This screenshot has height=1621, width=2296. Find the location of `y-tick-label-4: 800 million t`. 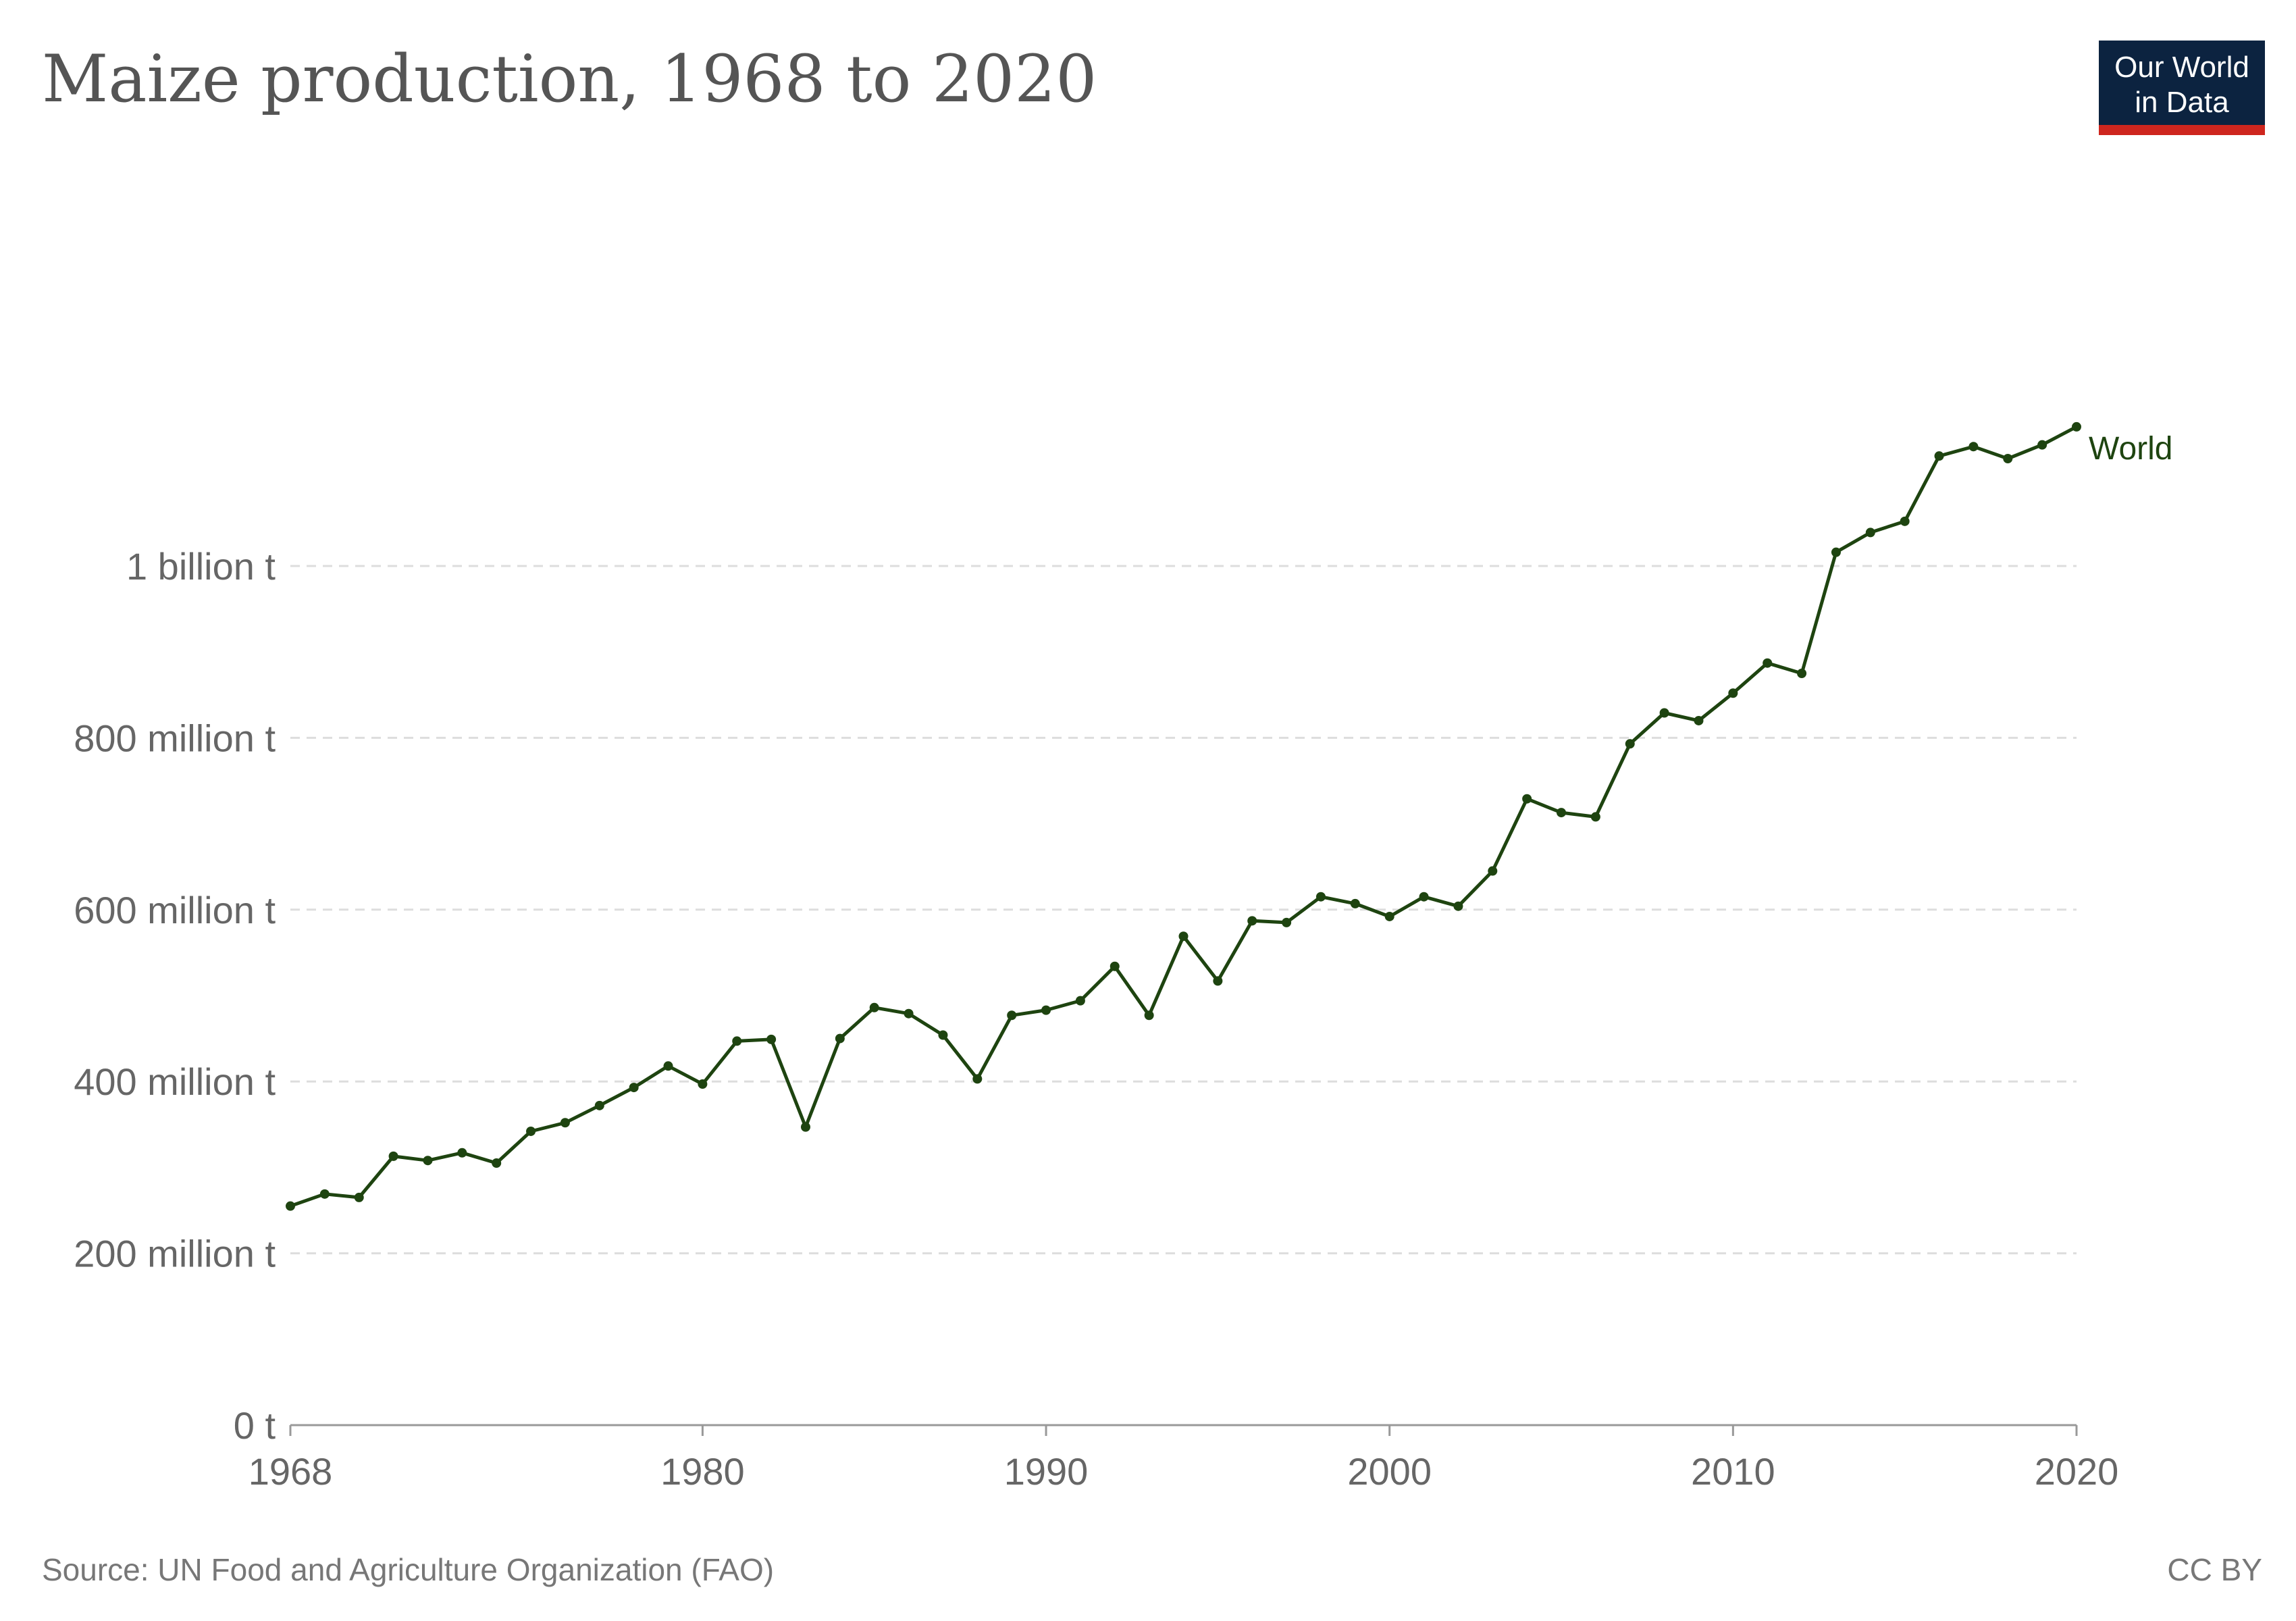

y-tick-label-4: 800 million t is located at coordinates (175, 738).